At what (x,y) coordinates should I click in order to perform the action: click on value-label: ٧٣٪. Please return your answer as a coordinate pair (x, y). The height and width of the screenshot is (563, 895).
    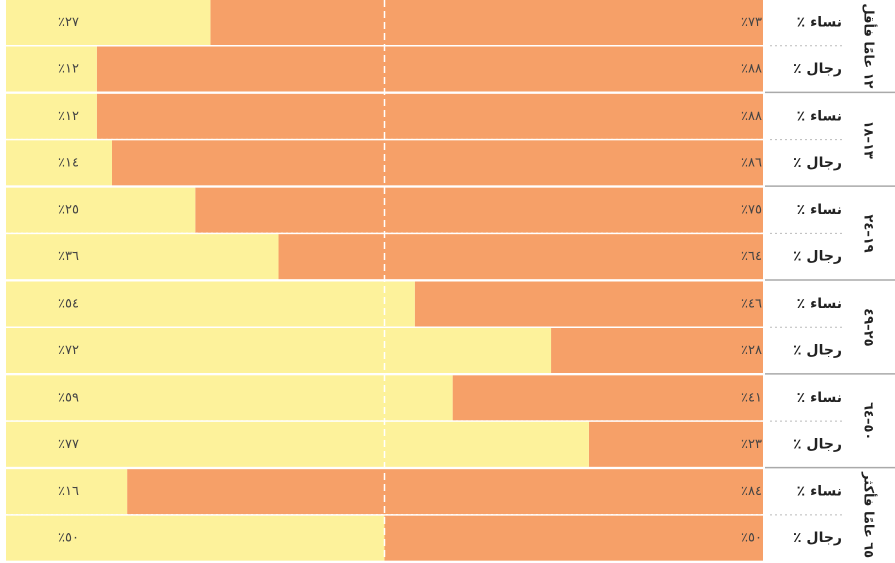
    Looking at the image, I should click on (751, 22).